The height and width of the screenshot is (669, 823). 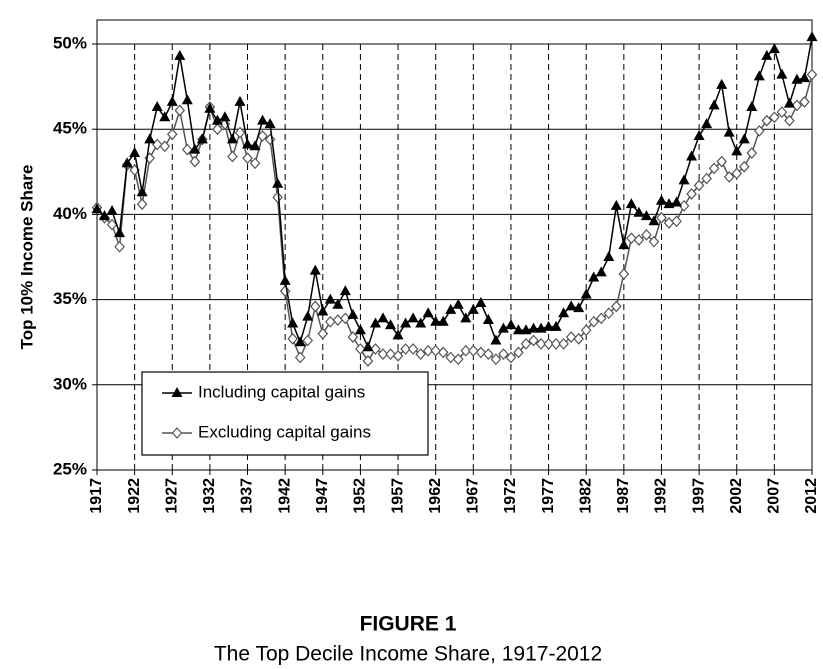 I want to click on x-tick-label: 2002, so click(x=736, y=496).